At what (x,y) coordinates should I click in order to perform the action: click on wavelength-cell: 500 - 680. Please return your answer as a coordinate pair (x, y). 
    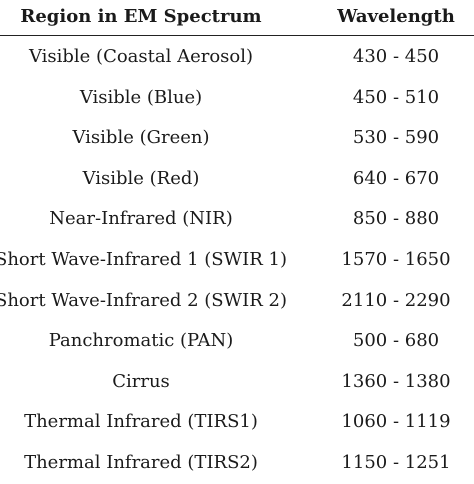
    Looking at the image, I should click on (396, 341).